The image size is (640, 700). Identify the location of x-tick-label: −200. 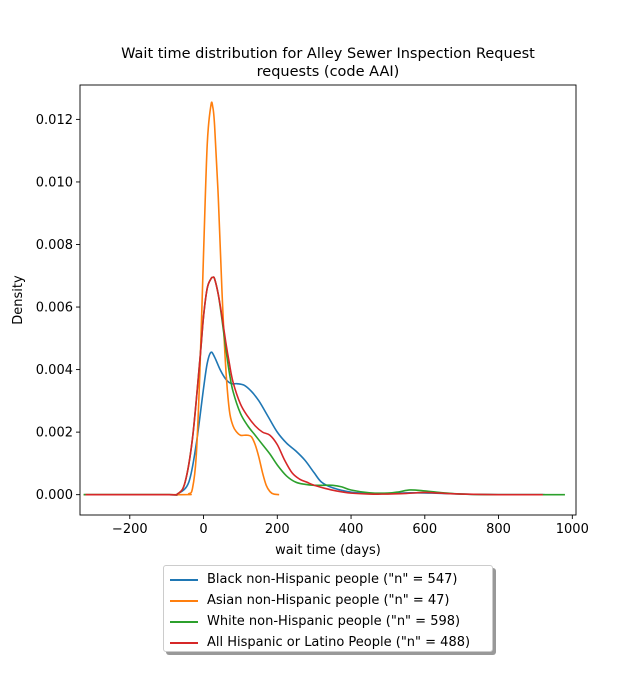
(130, 529).